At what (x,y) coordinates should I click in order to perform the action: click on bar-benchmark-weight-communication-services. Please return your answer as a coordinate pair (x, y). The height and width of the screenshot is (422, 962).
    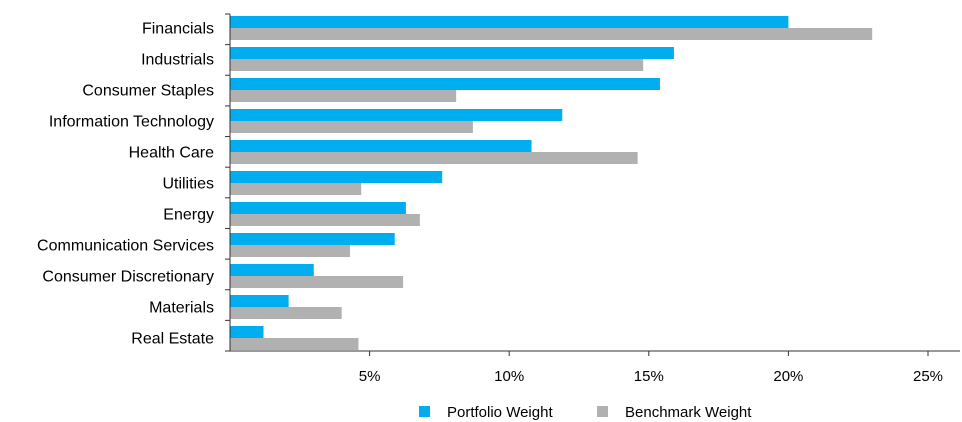
    Looking at the image, I should click on (290, 251).